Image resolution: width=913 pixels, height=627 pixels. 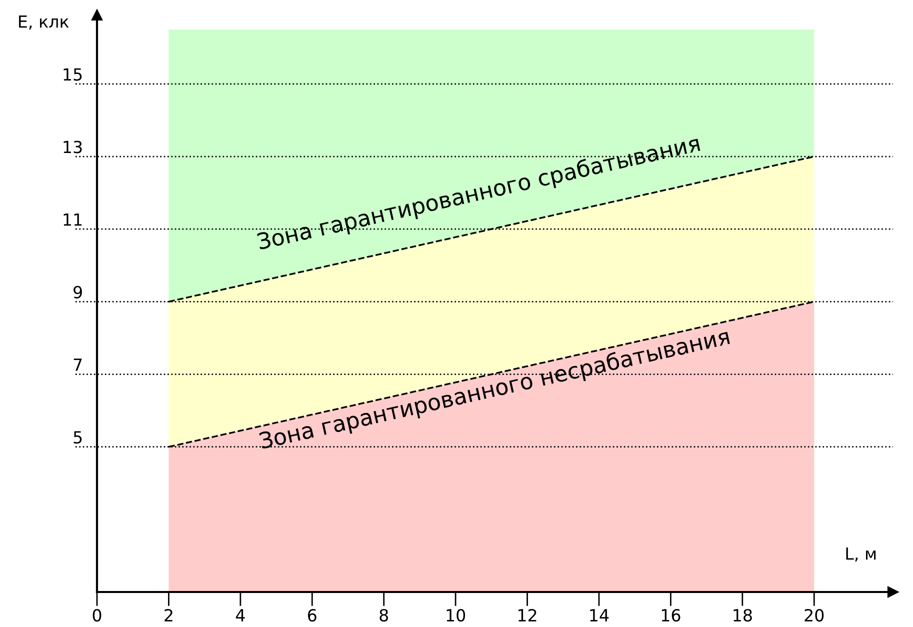 What do you see at coordinates (671, 615) in the screenshot?
I see `x-tick-label: 16` at bounding box center [671, 615].